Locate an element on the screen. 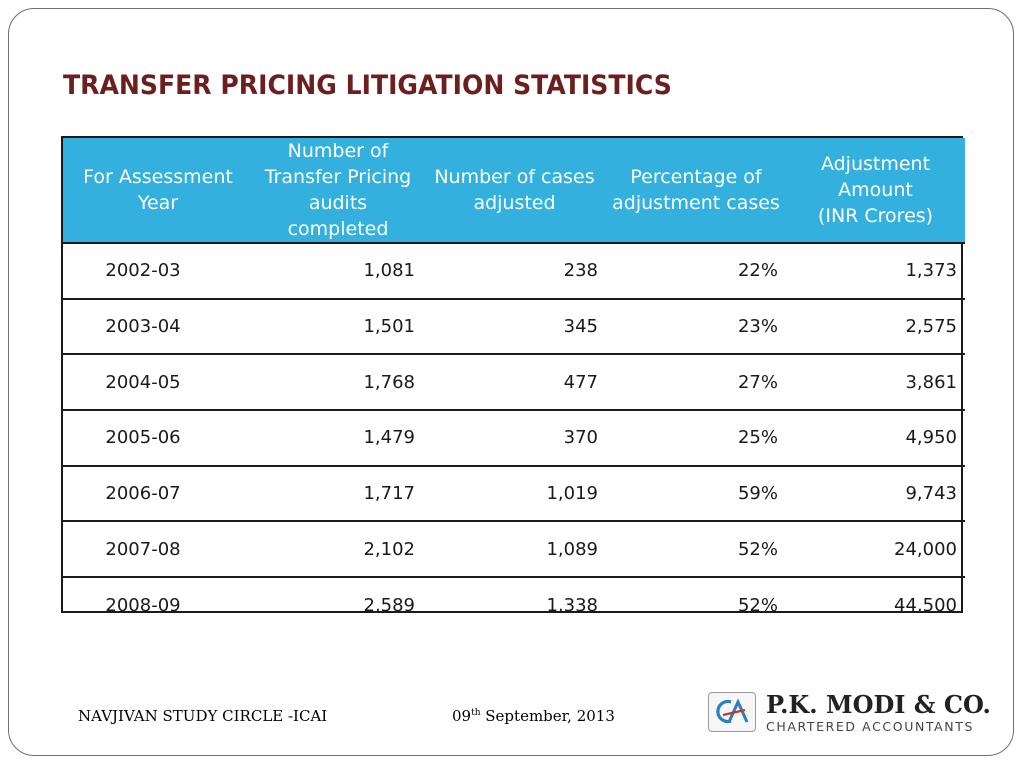 The width and height of the screenshot is (1024, 768). header-line: audits completed is located at coordinates (338, 216).